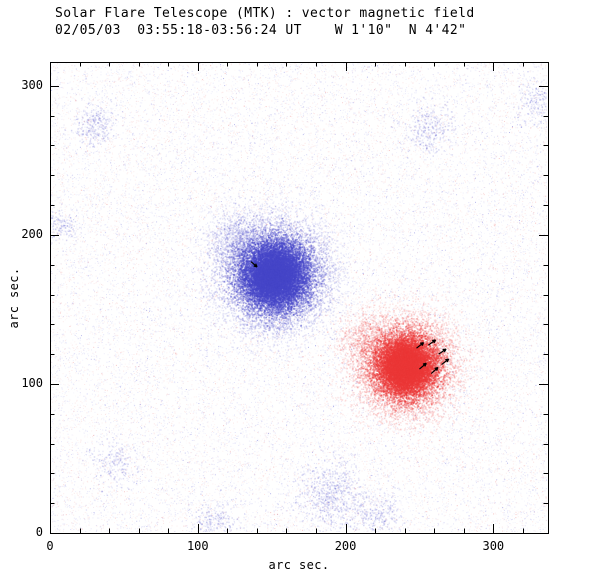 This screenshot has width=612, height=585. What do you see at coordinates (14, 298) in the screenshot?
I see `y-axis-label: arc sec.` at bounding box center [14, 298].